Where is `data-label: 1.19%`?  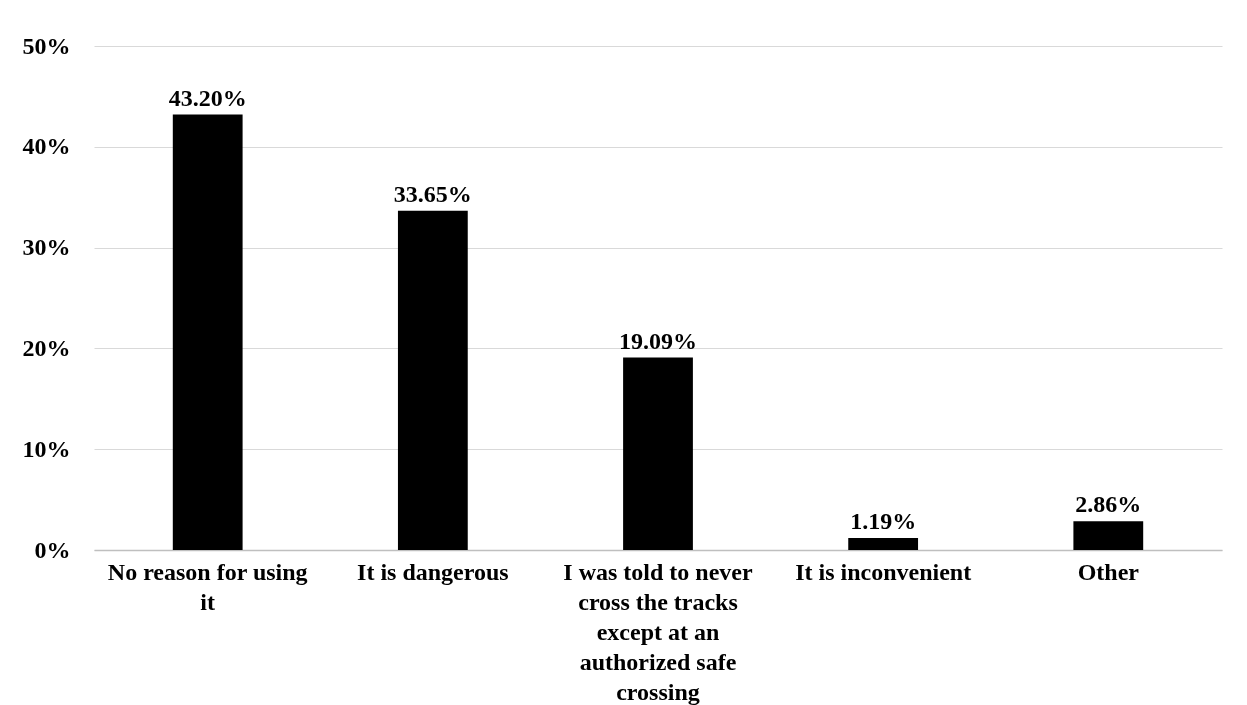 data-label: 1.19% is located at coordinates (883, 521).